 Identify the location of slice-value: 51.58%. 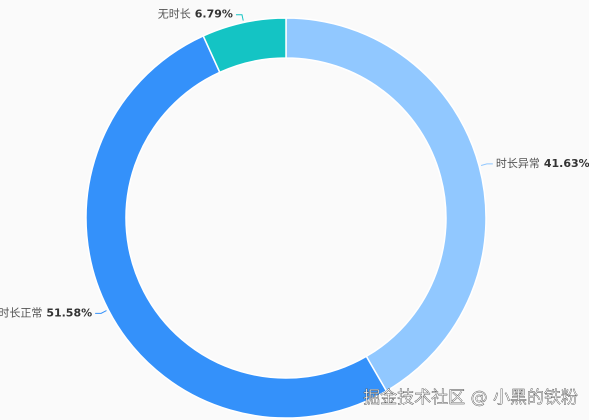
(69, 312).